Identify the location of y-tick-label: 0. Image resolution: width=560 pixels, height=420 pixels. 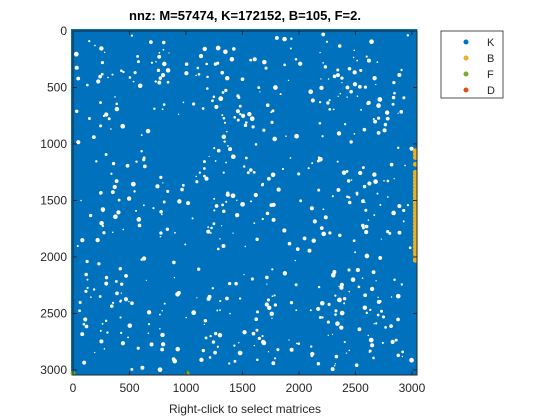
(63, 31).